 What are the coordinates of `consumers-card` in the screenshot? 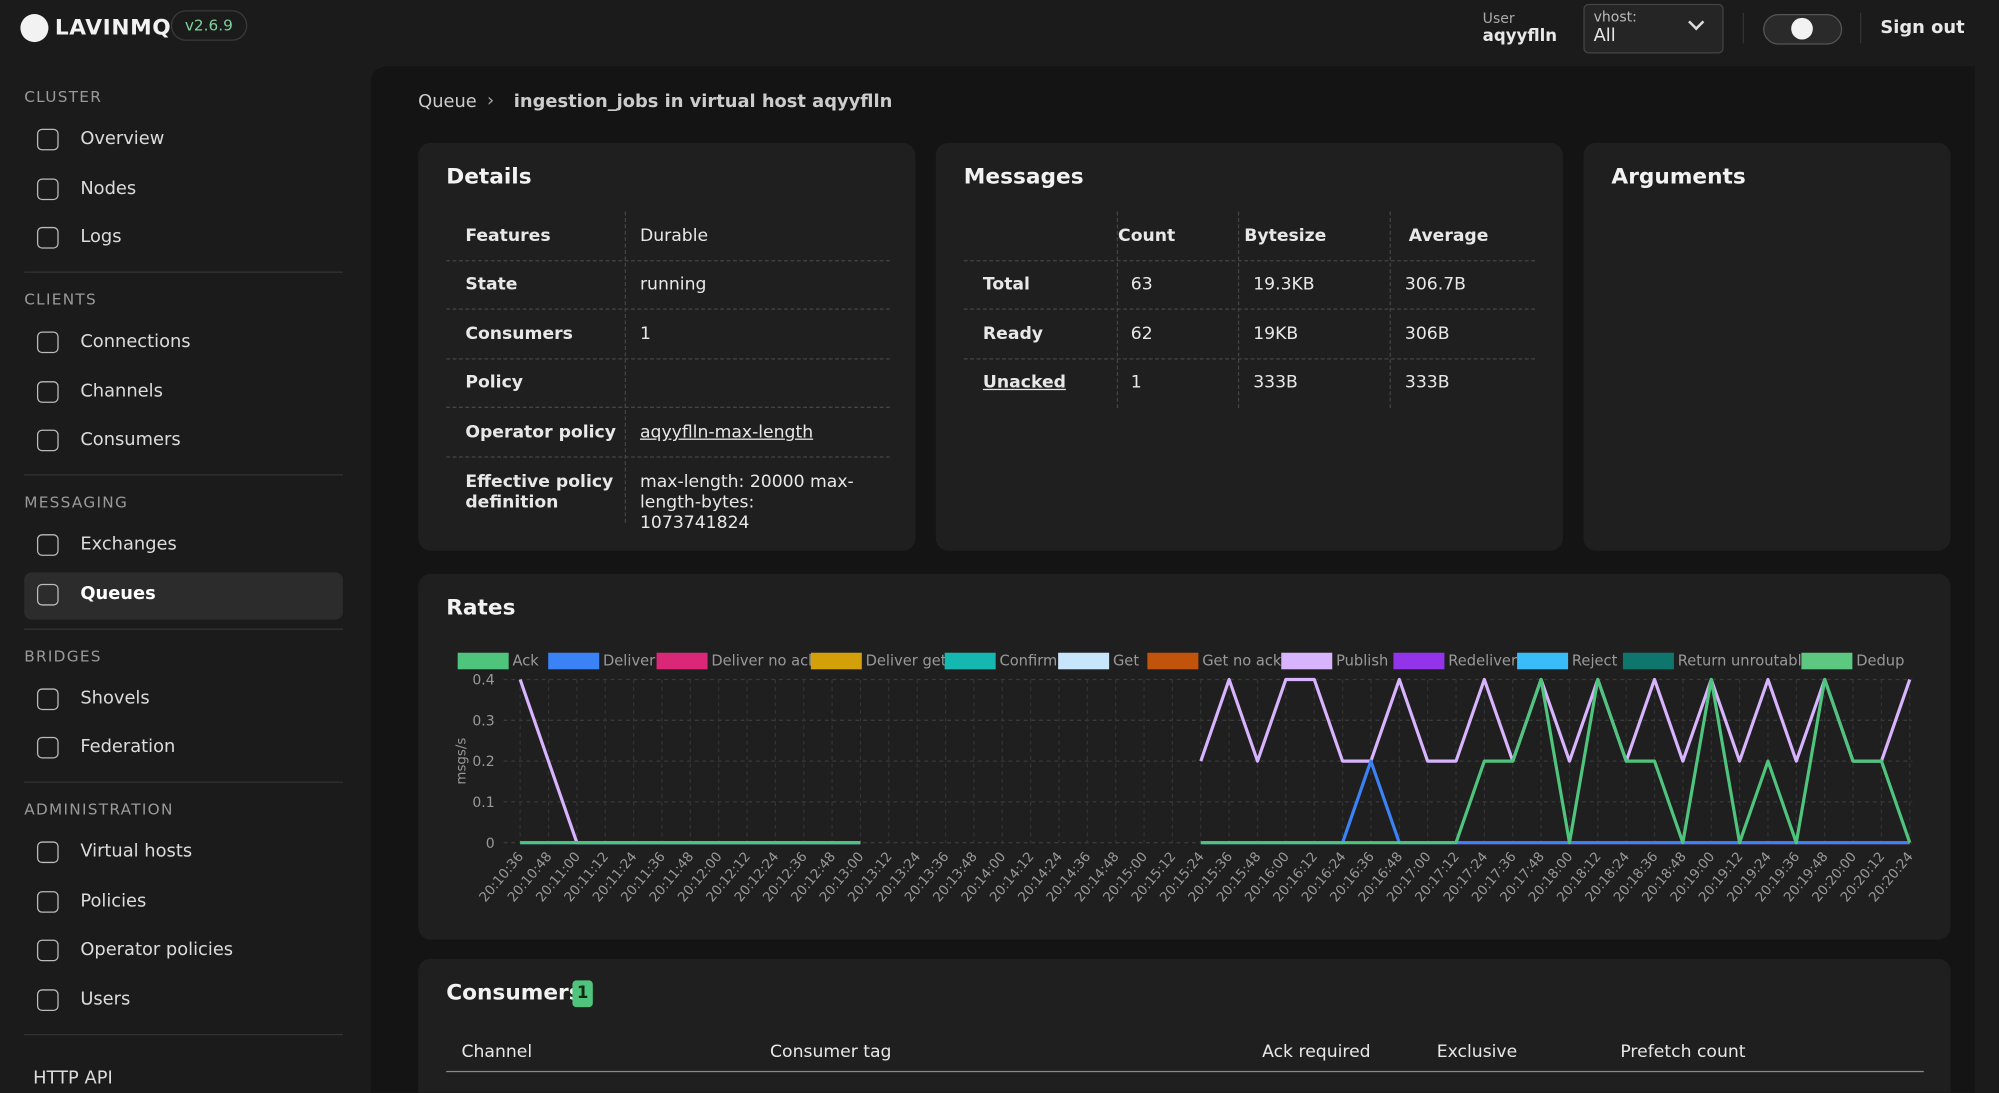 It's located at (1184, 1025).